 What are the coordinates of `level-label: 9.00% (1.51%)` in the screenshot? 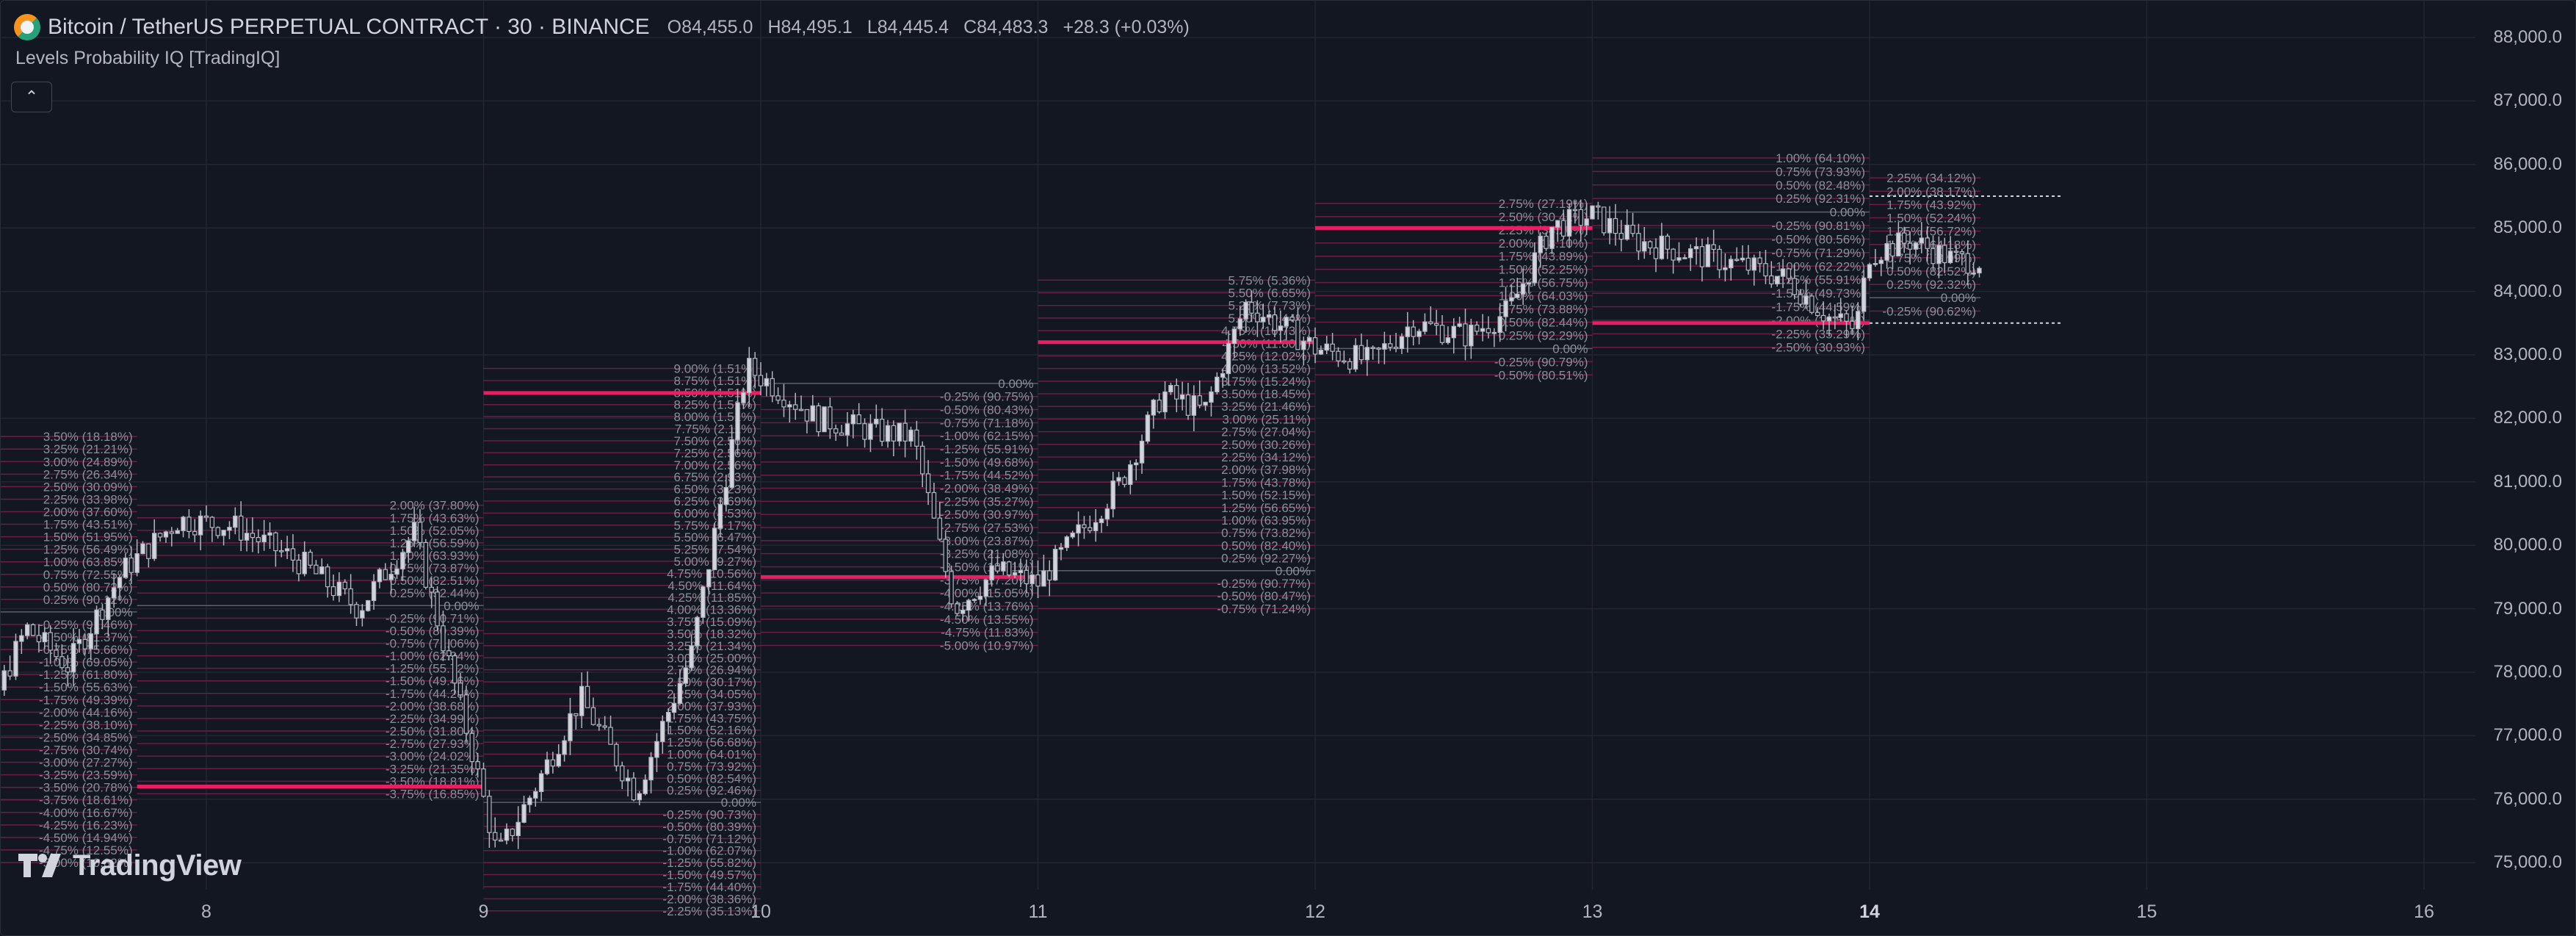 It's located at (715, 369).